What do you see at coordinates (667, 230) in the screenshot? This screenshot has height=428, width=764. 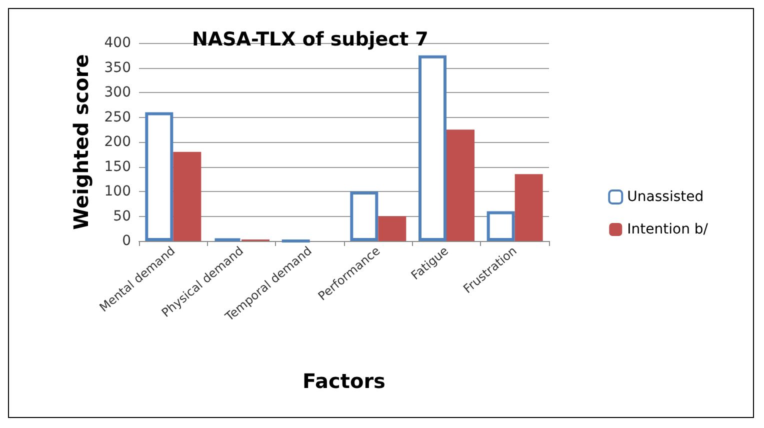 I see `legend-label: Intention b/` at bounding box center [667, 230].